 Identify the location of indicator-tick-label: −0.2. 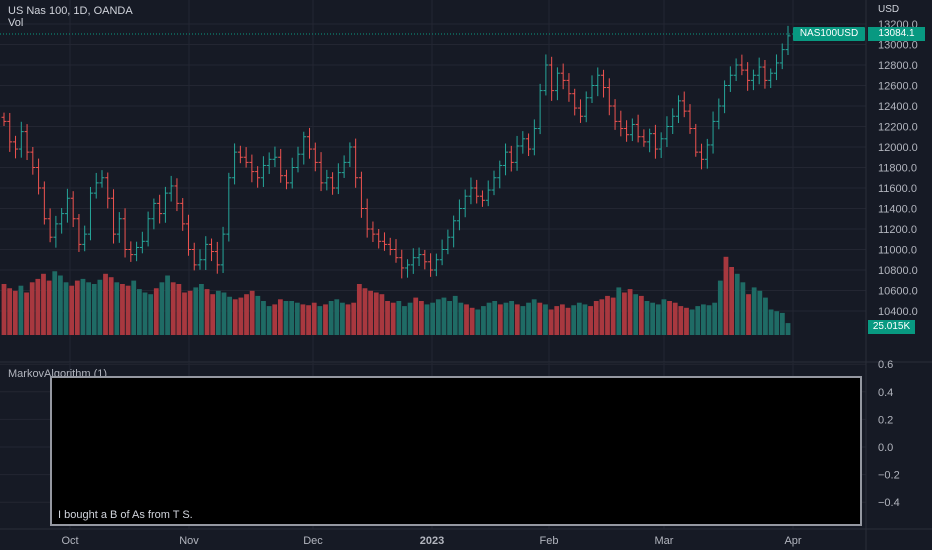
(889, 476).